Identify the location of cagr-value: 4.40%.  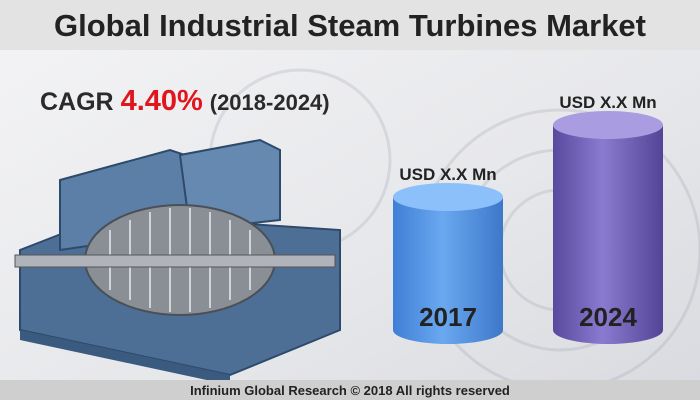
(162, 101).